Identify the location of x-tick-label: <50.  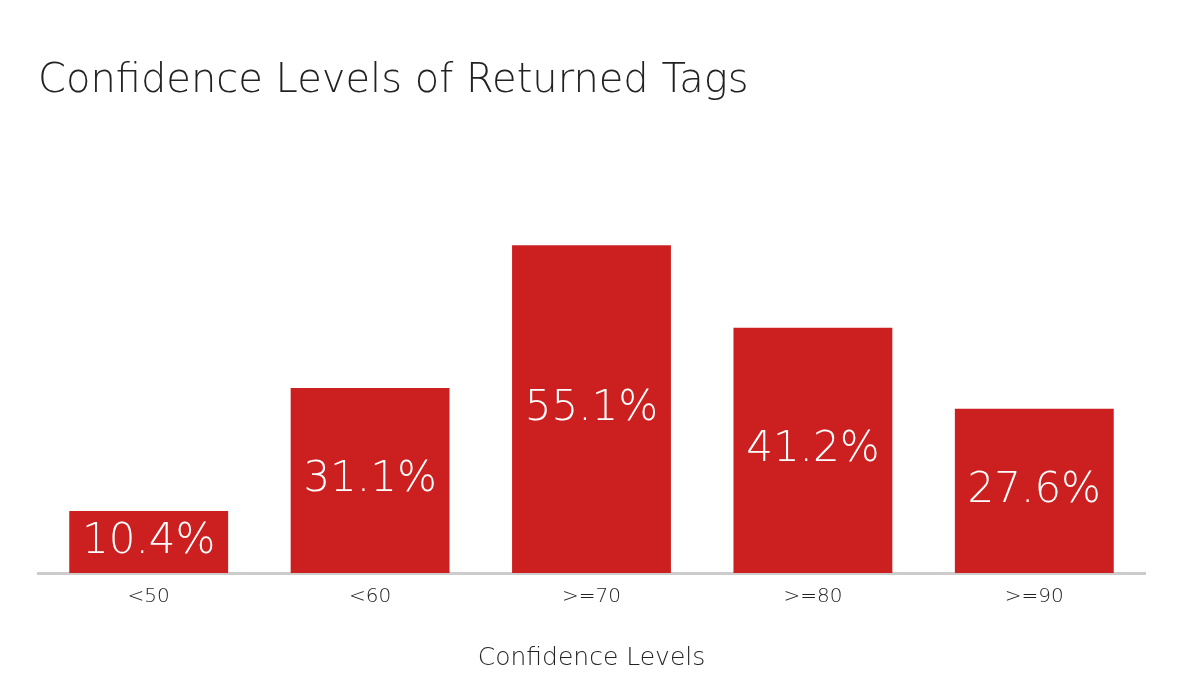
(148, 595).